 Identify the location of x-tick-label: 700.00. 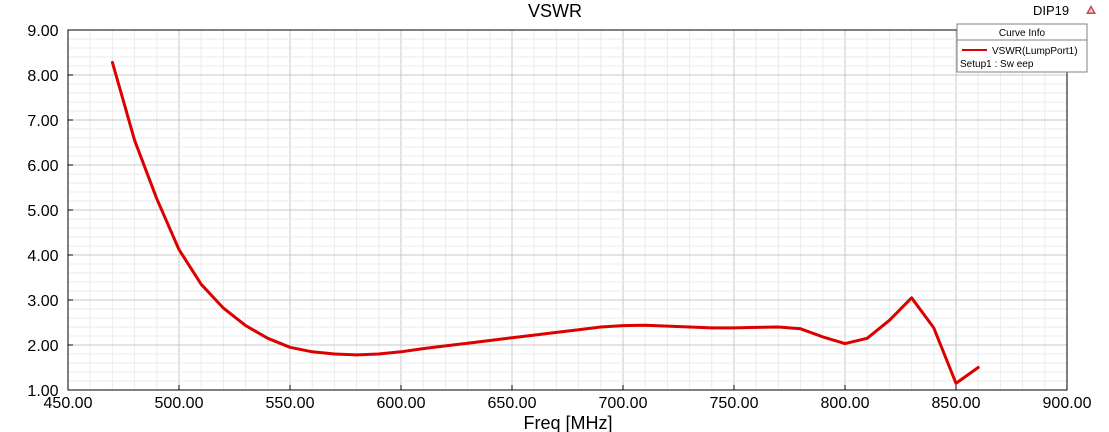
(623, 403).